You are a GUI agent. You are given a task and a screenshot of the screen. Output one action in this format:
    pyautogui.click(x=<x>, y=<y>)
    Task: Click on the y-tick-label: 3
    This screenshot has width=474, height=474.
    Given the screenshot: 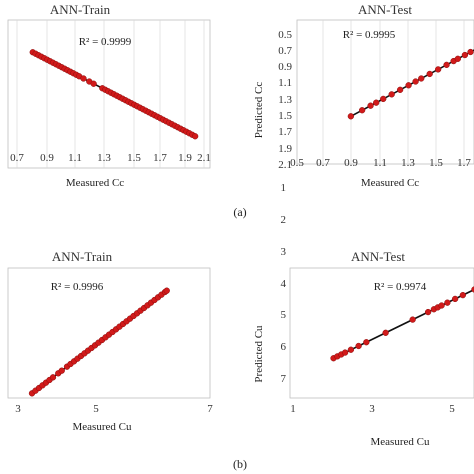 What is the action you would take?
    pyautogui.click(x=284, y=252)
    